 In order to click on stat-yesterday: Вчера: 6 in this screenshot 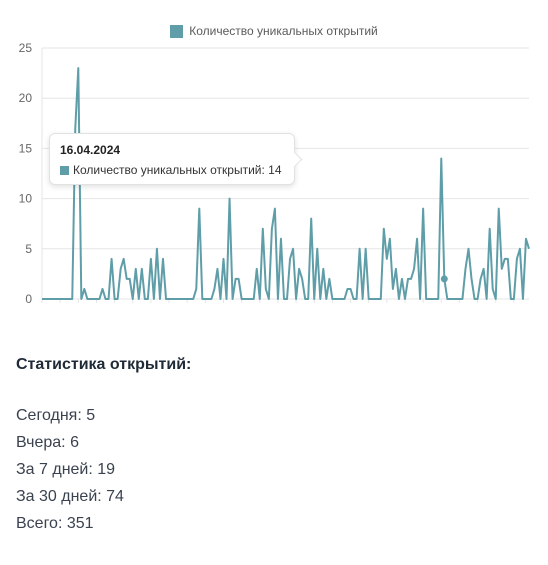, I will do `click(47, 442)`.